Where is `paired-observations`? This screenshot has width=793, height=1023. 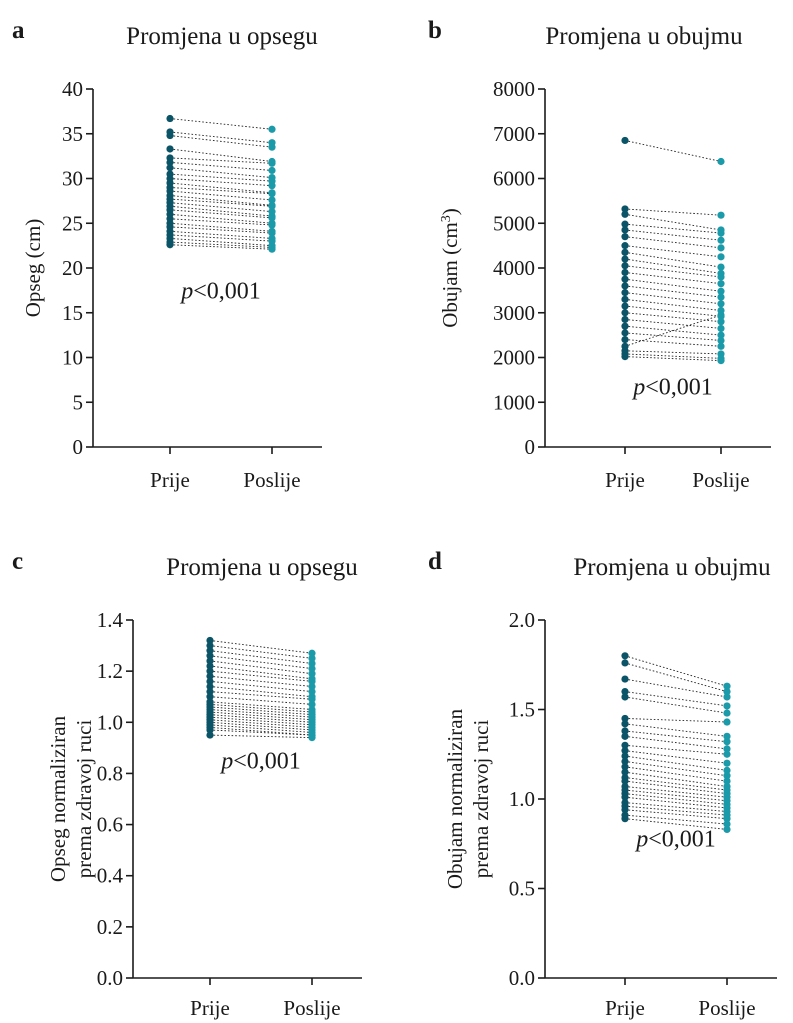
paired-observations is located at coordinates (221, 183).